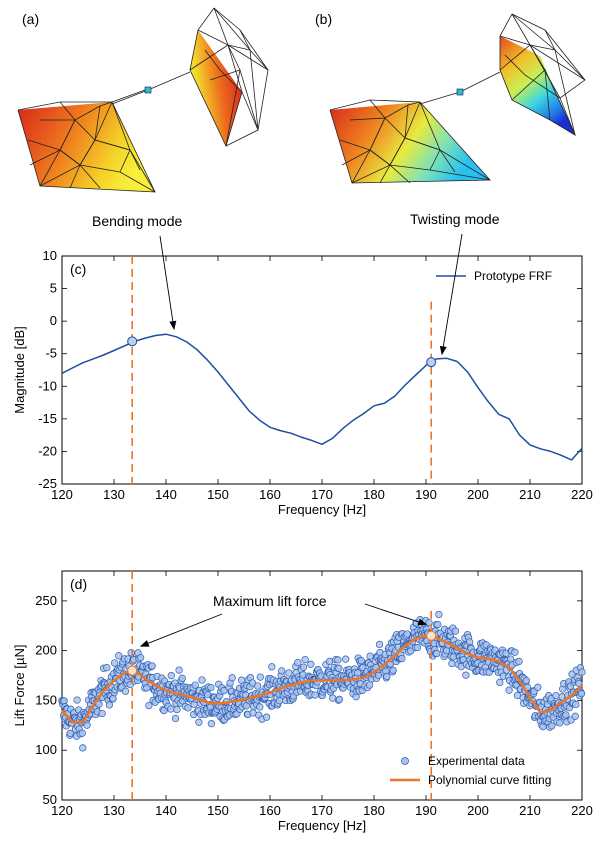  What do you see at coordinates (426, 810) in the screenshot?
I see `x-tick-label: 190` at bounding box center [426, 810].